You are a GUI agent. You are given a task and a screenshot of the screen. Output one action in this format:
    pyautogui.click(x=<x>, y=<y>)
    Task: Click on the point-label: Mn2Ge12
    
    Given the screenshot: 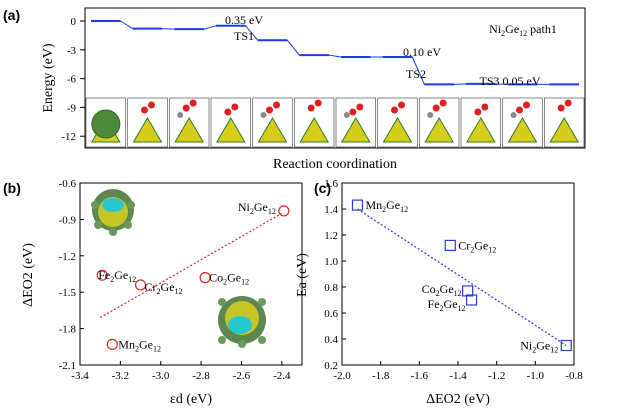 What is the action you would take?
    pyautogui.click(x=139, y=345)
    